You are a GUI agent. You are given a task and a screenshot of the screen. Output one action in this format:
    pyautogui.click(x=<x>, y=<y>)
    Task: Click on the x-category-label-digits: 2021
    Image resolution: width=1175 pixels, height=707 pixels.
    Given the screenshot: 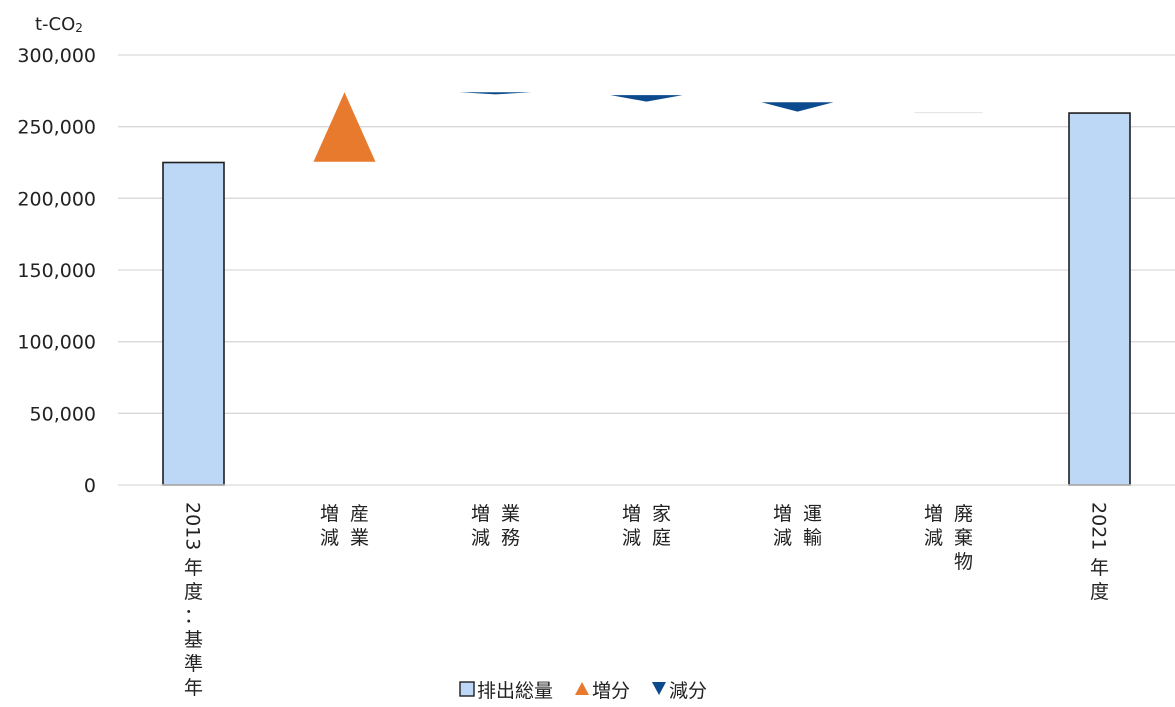 What is the action you would take?
    pyautogui.click(x=1099, y=526)
    